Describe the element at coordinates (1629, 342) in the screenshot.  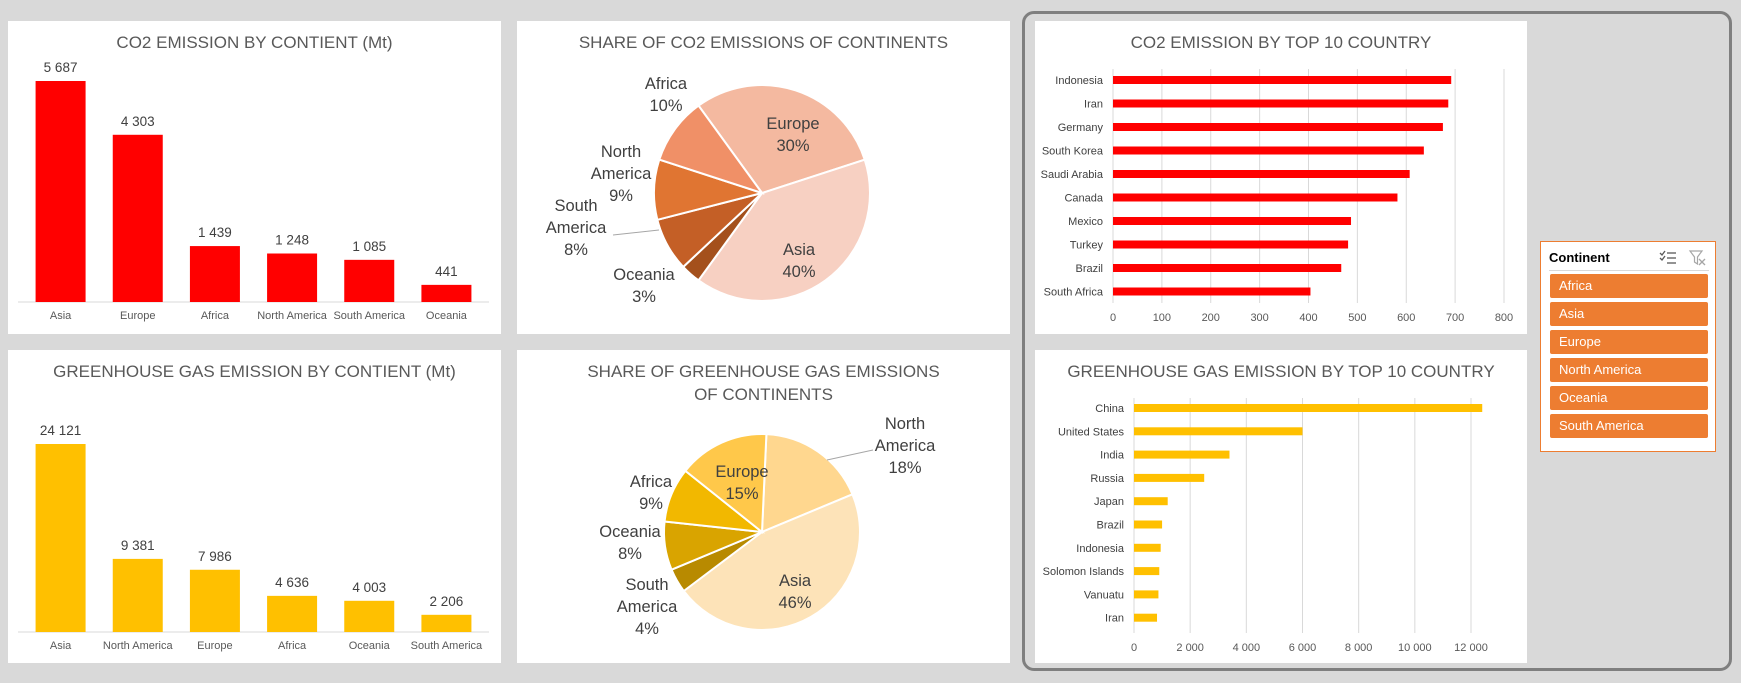
I see `slicer-item-europe: Europe` at that location.